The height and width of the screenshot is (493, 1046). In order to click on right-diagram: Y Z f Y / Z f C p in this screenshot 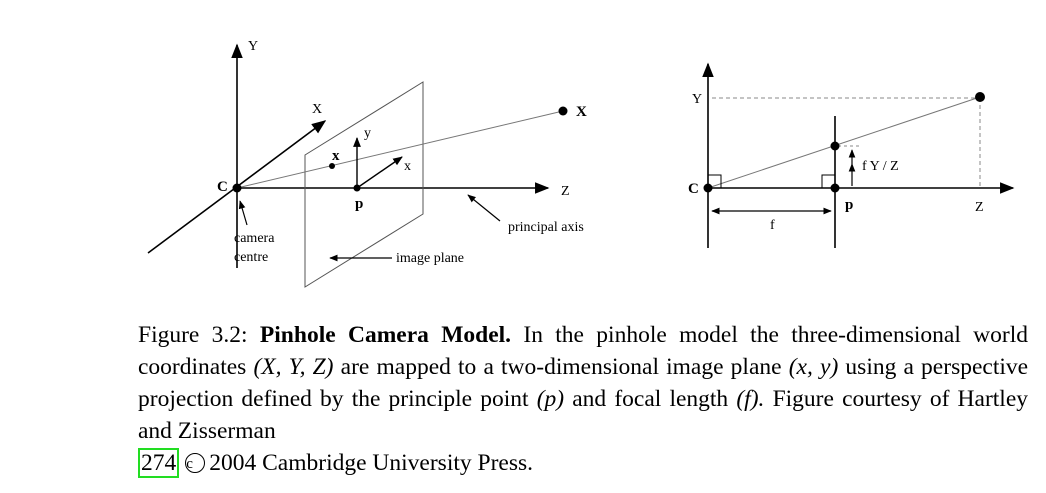, I will do `click(851, 155)`.